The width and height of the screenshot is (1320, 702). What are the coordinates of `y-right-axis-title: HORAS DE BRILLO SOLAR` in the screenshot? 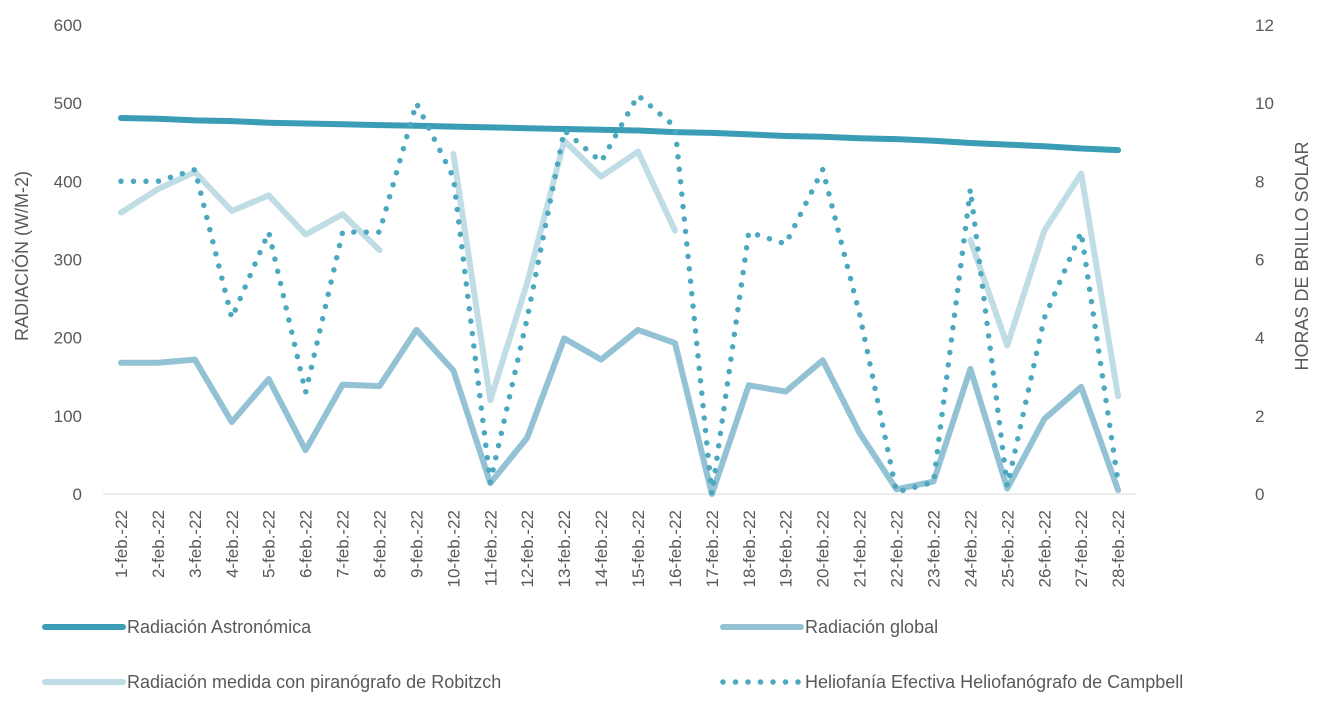 It's located at (1302, 255).